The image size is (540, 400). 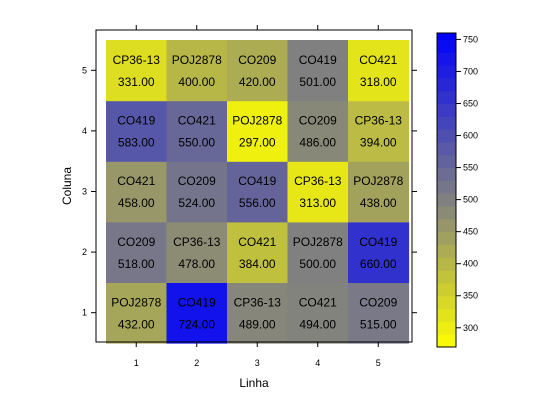 What do you see at coordinates (84, 192) in the screenshot?
I see `y-tick-label: 3` at bounding box center [84, 192].